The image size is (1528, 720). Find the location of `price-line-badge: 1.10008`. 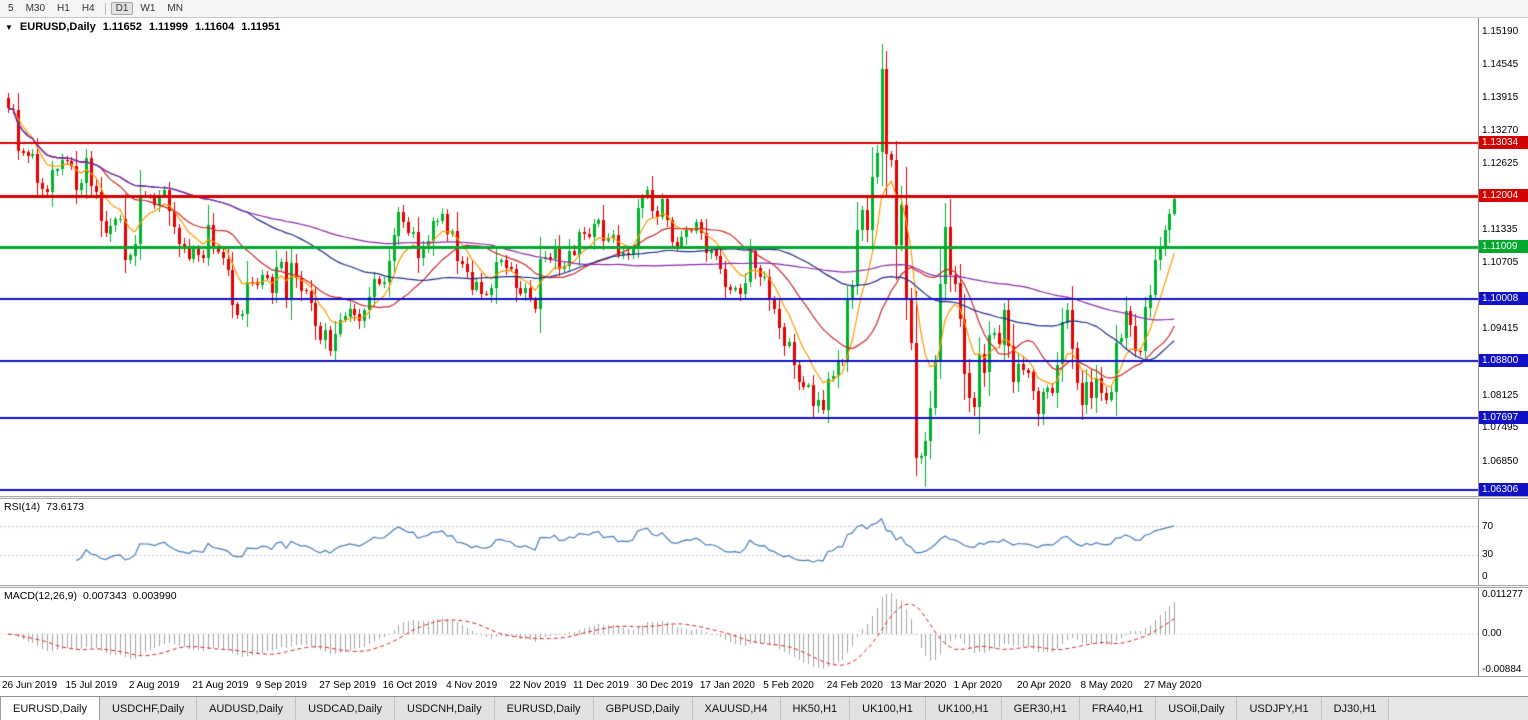

price-line-badge: 1.10008 is located at coordinates (1503, 298).